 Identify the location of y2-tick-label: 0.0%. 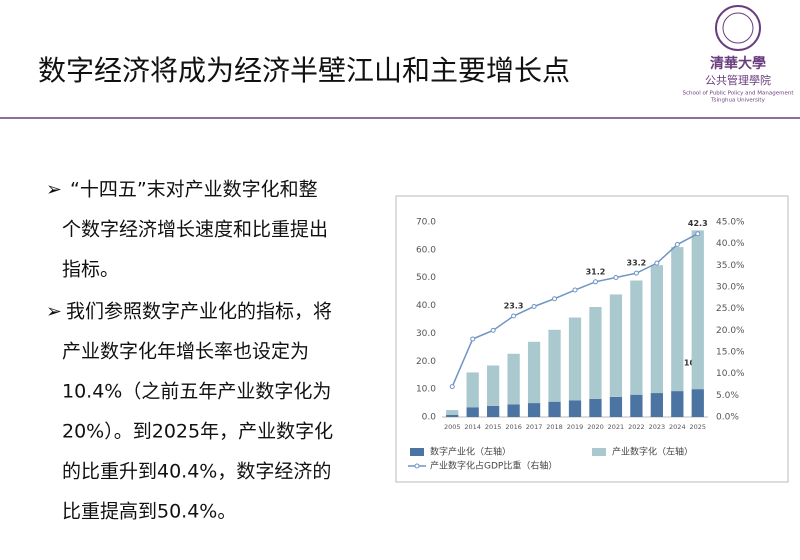
(727, 418).